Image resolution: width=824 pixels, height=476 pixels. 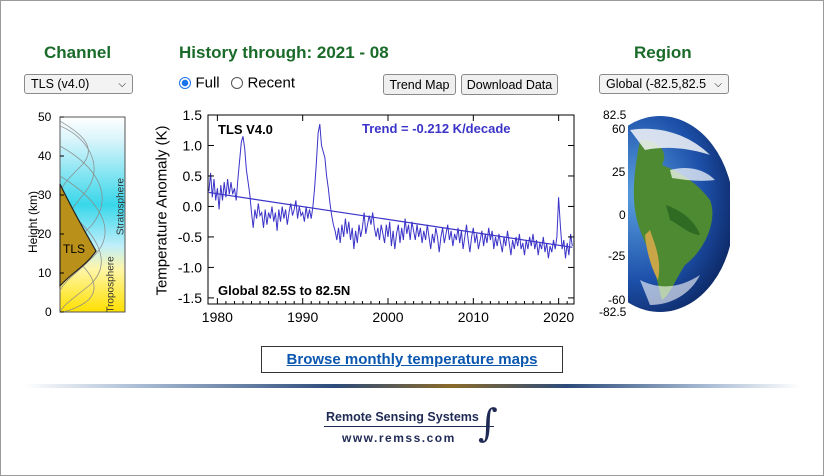 I want to click on region-select-value: Global (-82.5,82.5, so click(x=656, y=84).